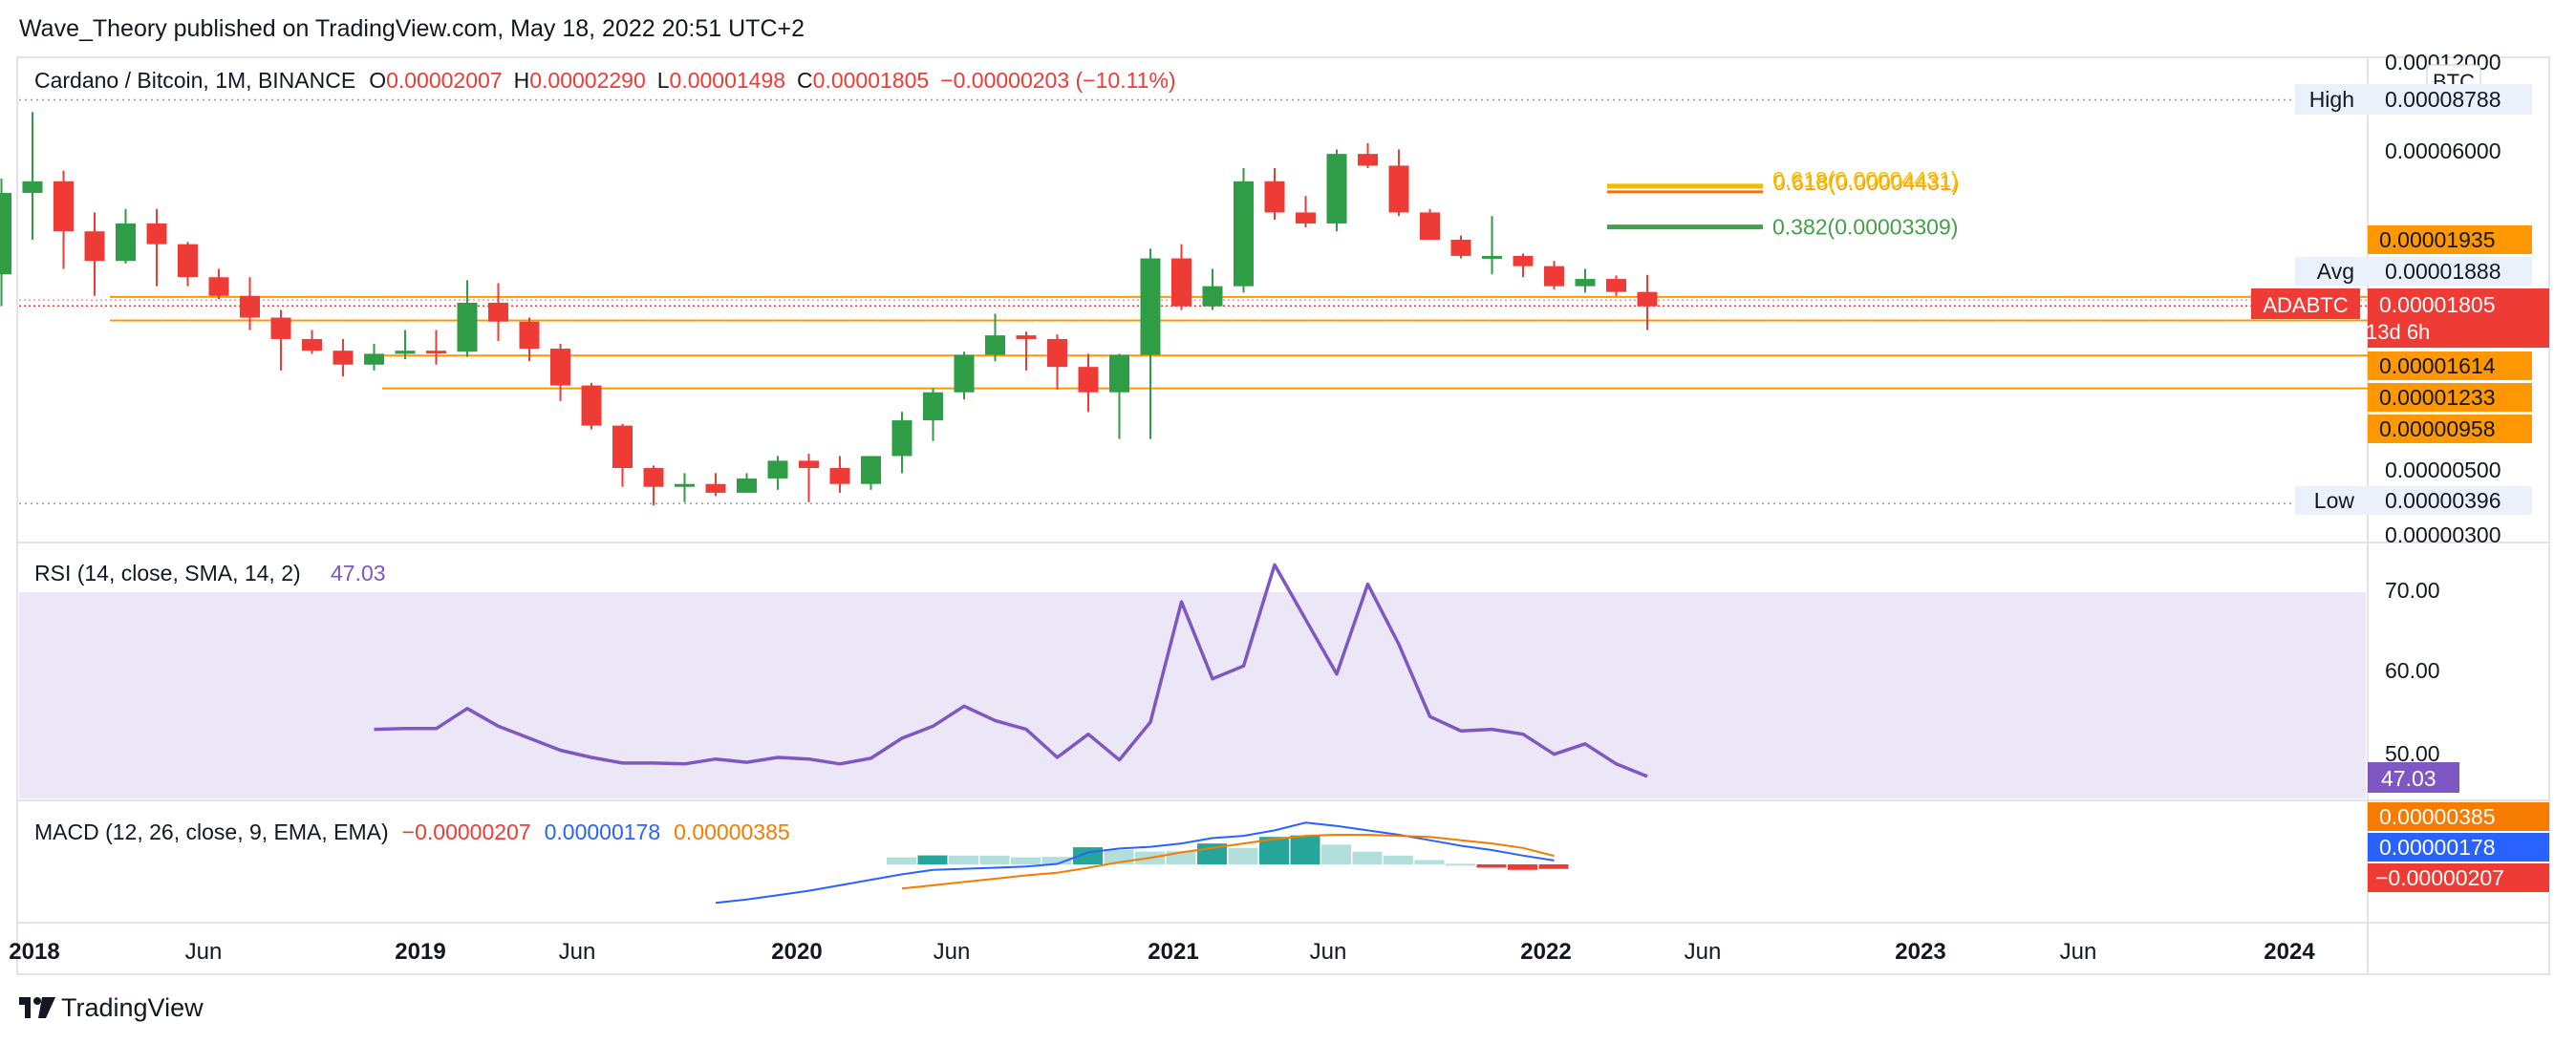  Describe the element at coordinates (211, 832) in the screenshot. I see `macd-title: MACD (12, 26, close, 9, EMA, EMA)` at that location.